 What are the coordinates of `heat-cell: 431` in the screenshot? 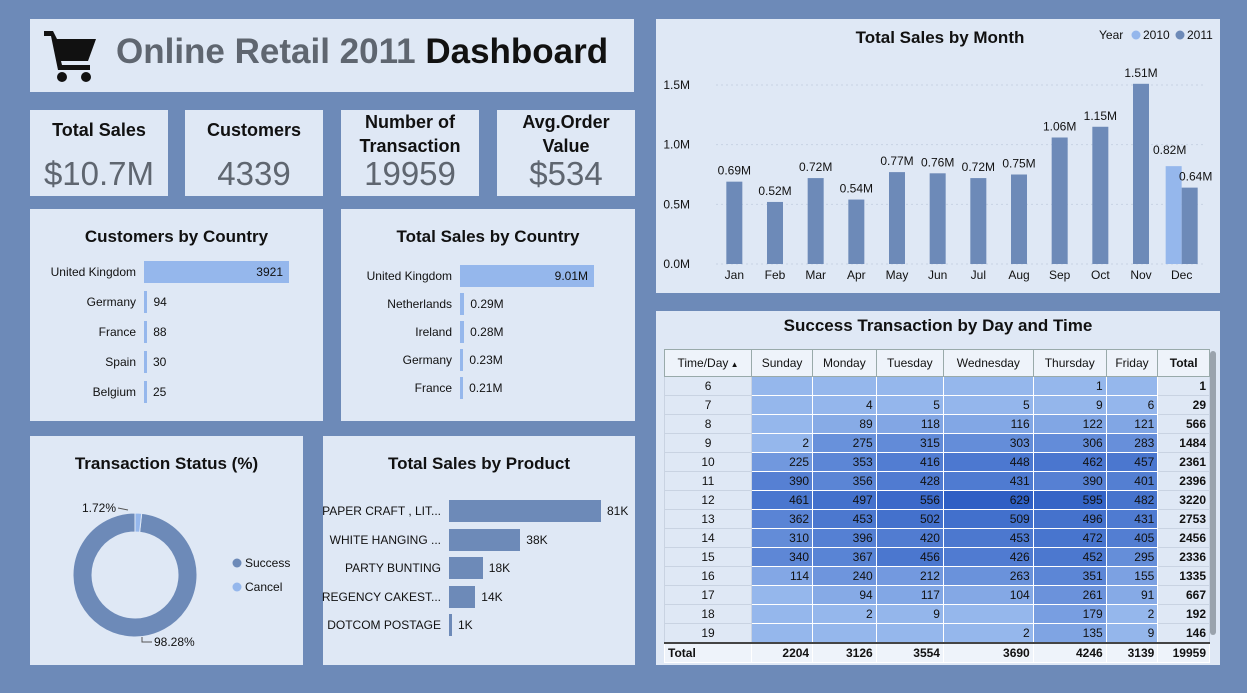 It's located at (988, 481).